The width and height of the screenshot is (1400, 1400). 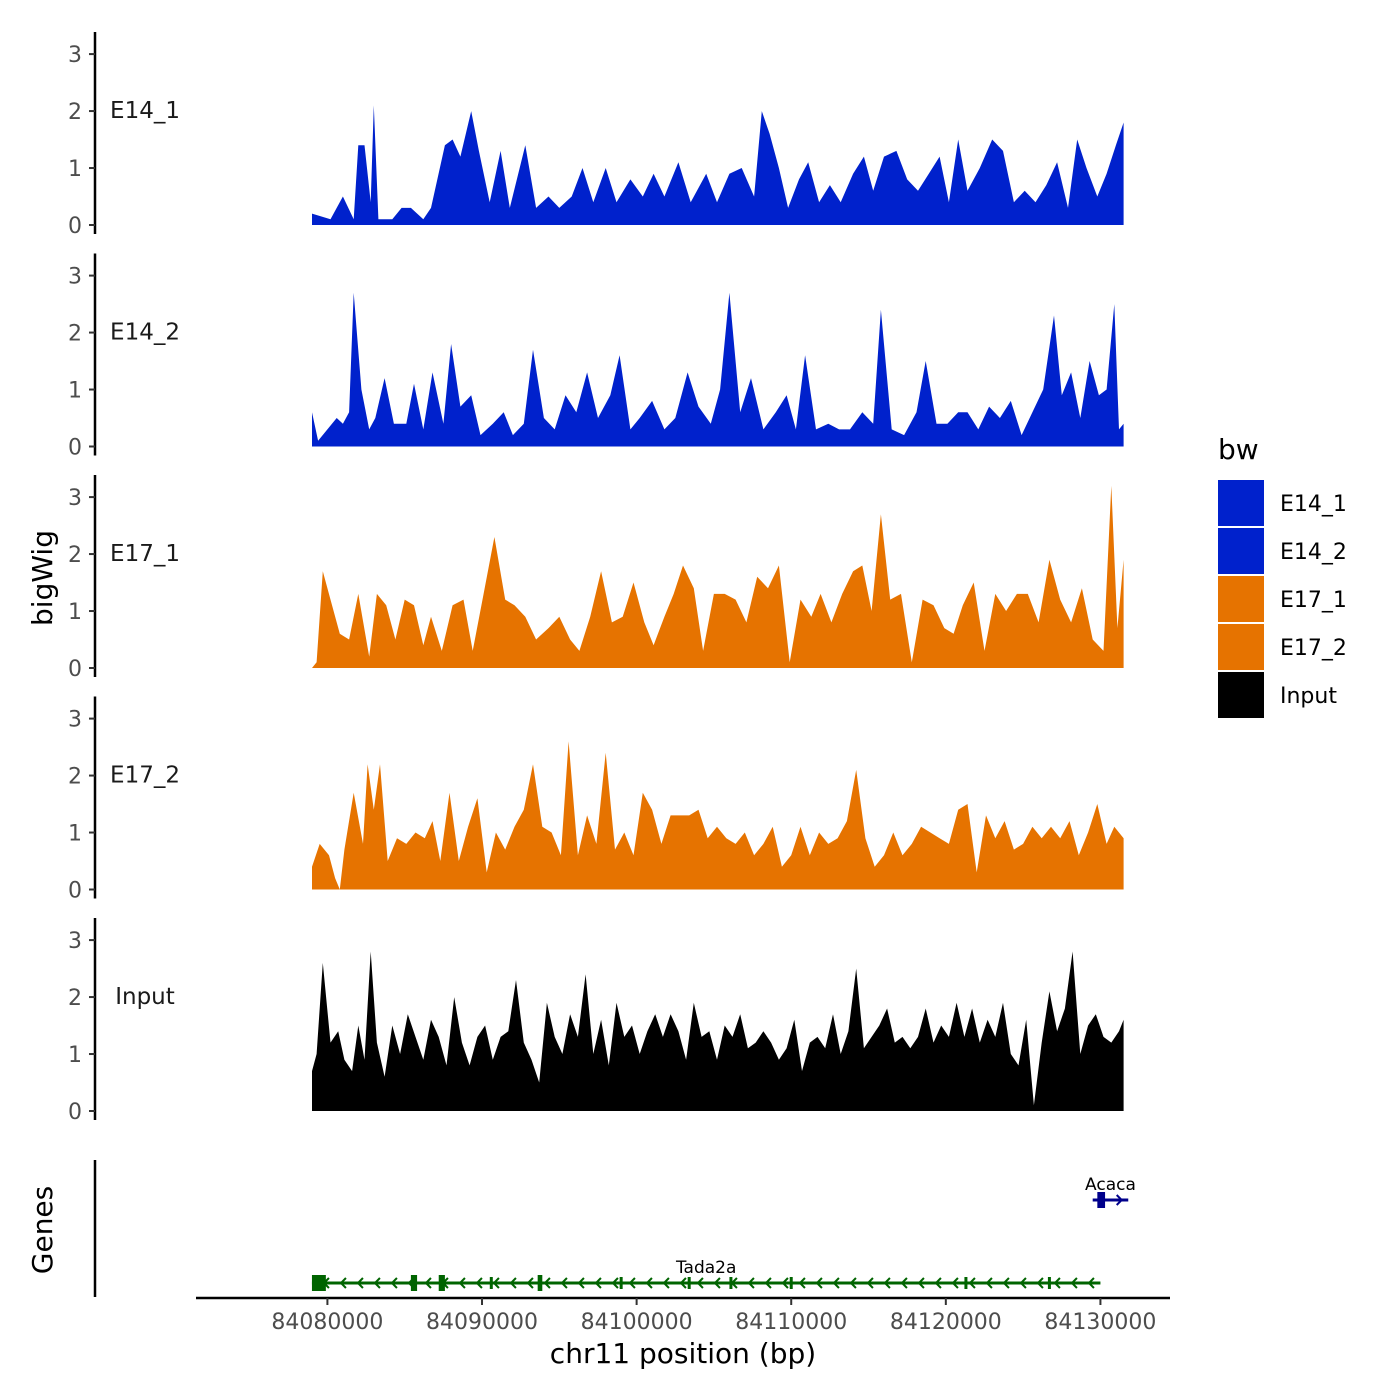 I want to click on legend-key-input, so click(x=1241, y=695).